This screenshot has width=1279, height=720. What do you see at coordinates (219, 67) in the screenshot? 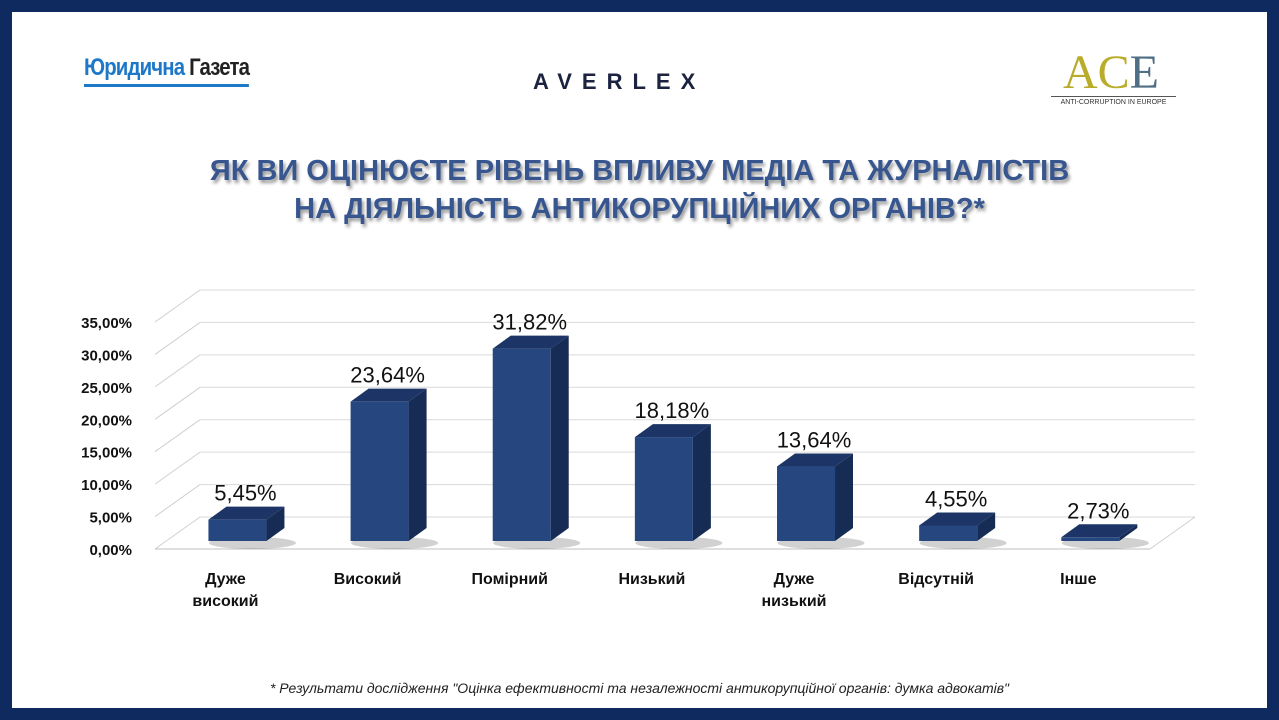
I see `logo-text-b: Газета` at bounding box center [219, 67].